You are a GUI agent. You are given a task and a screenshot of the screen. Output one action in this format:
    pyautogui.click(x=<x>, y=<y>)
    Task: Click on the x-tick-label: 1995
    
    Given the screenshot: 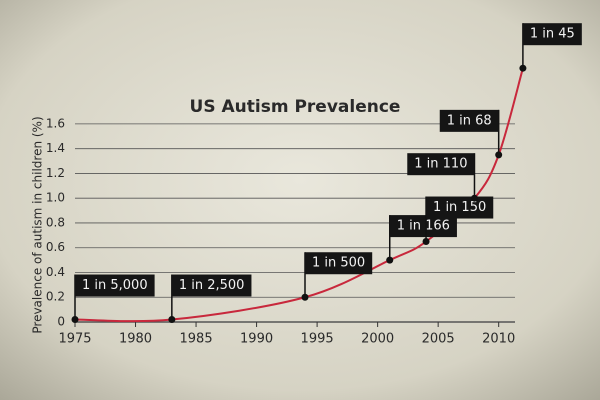 What is the action you would take?
    pyautogui.click(x=317, y=339)
    